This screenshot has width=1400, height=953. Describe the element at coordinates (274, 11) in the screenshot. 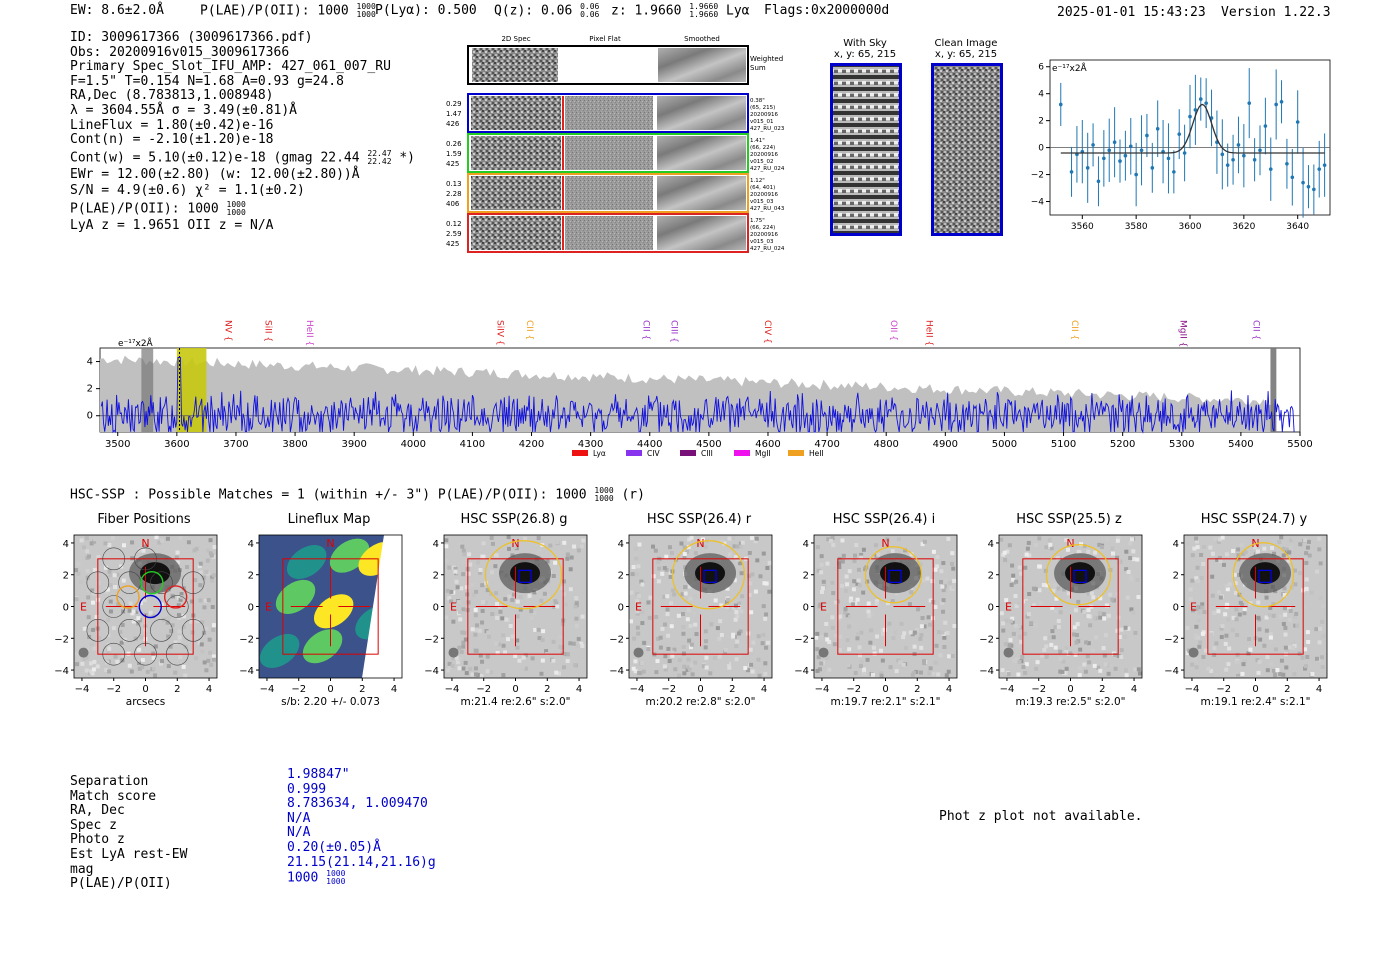

I see `header-plae-label: P(LAE)/P(OII): 1000` at that location.